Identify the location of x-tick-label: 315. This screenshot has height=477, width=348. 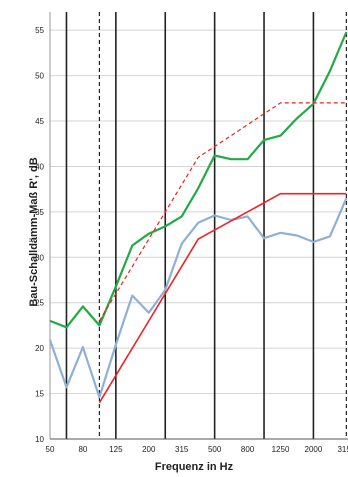
(182, 449).